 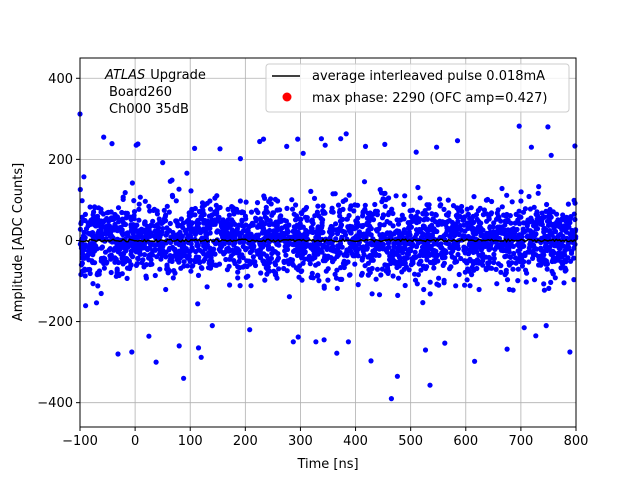 I want to click on y-axis-label: Amplitude [ADC Counts], so click(x=18, y=242).